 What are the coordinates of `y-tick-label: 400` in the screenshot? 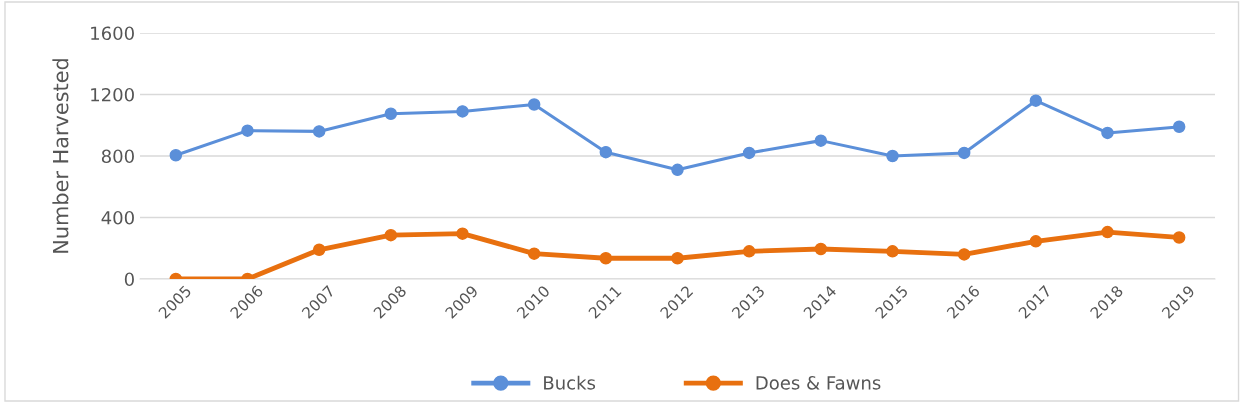 It's located at (117, 217).